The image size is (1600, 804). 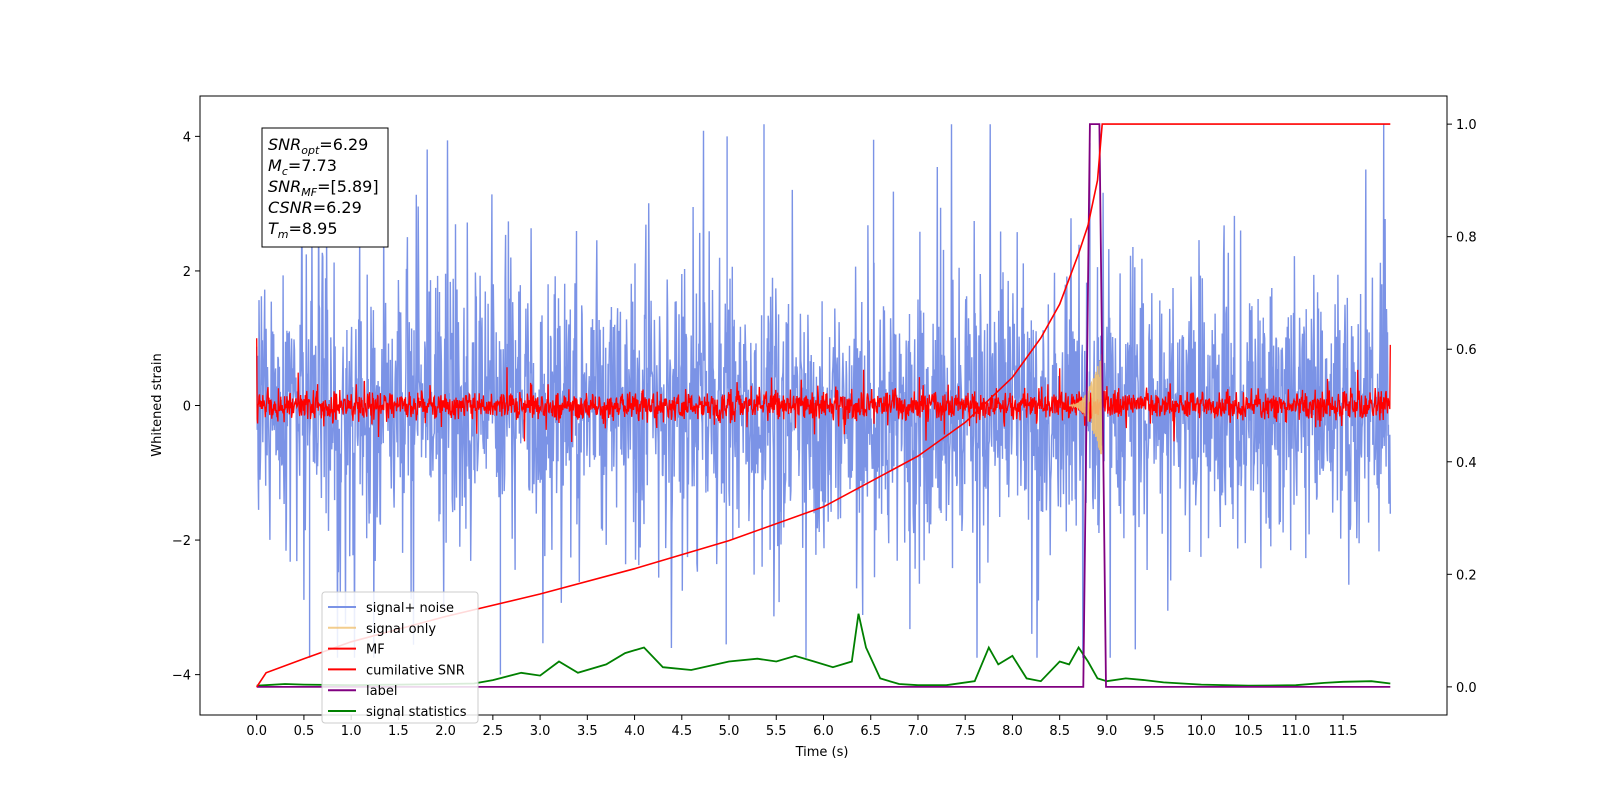 I want to click on x-tick-label: 4.5, so click(x=681, y=731).